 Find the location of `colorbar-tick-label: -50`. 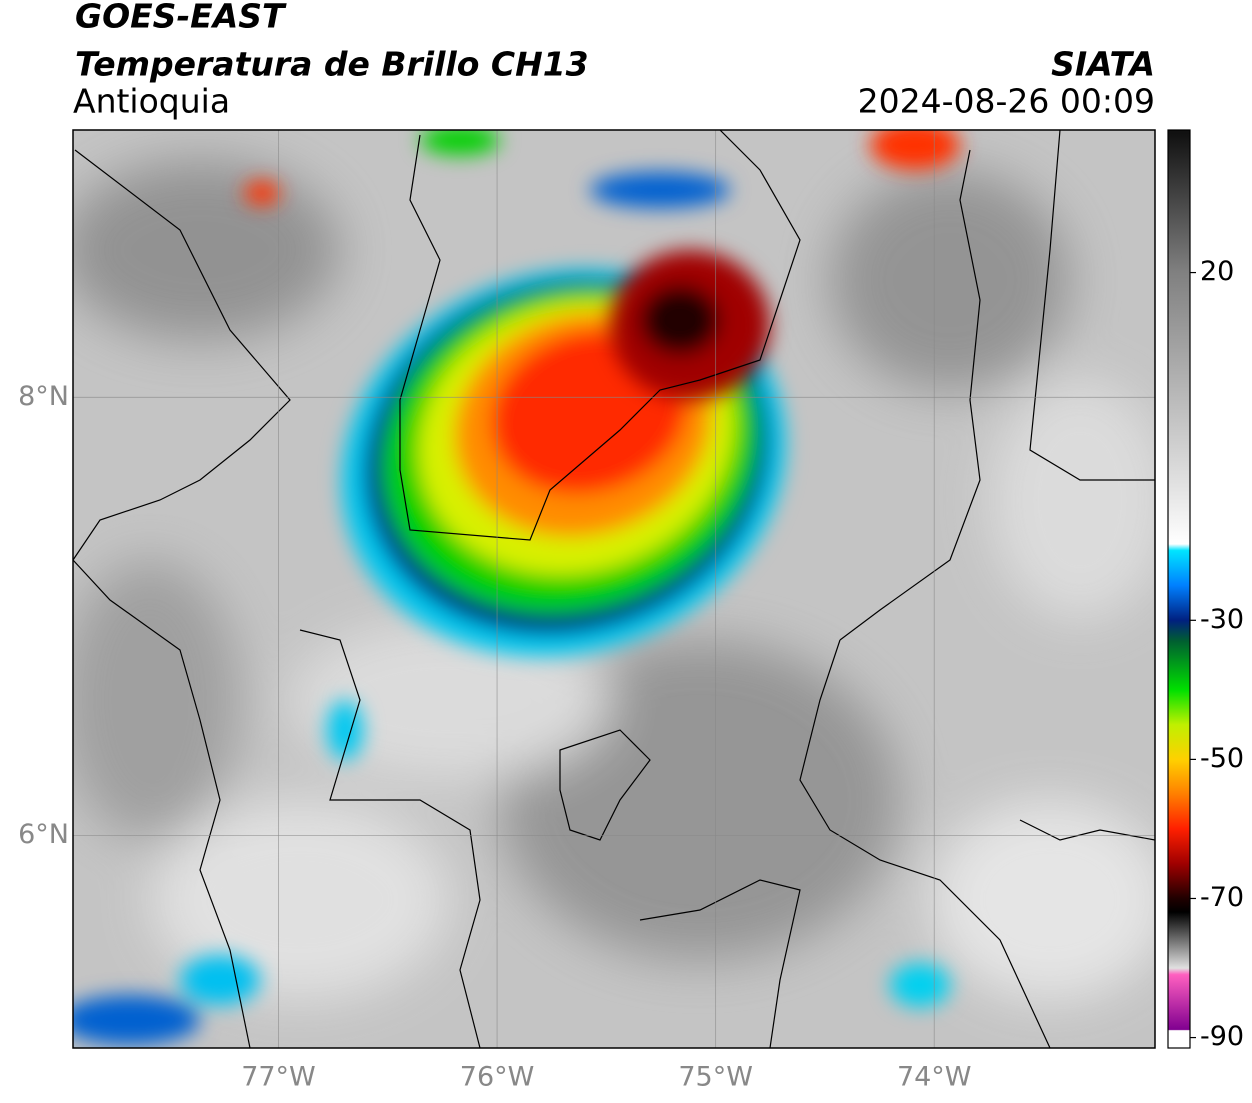

colorbar-tick-label: -50 is located at coordinates (1222, 758).